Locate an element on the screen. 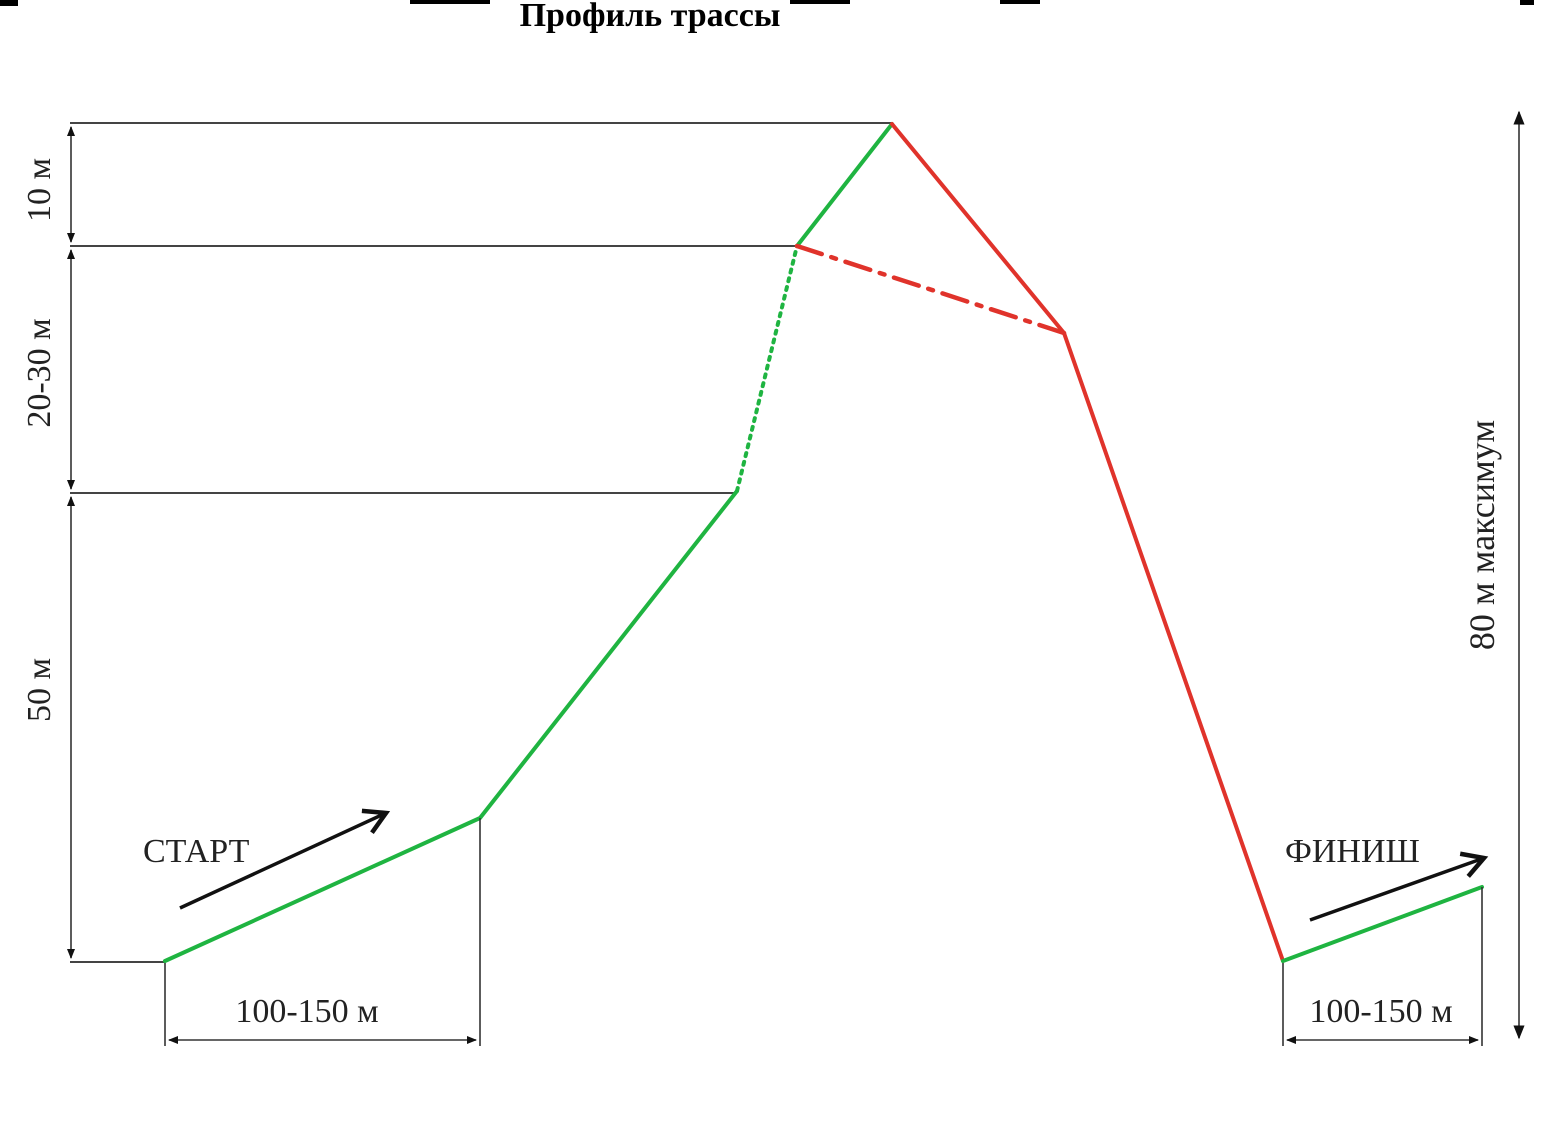 The image size is (1550, 1122). finish-label: ФИНИШ is located at coordinates (1352, 851).